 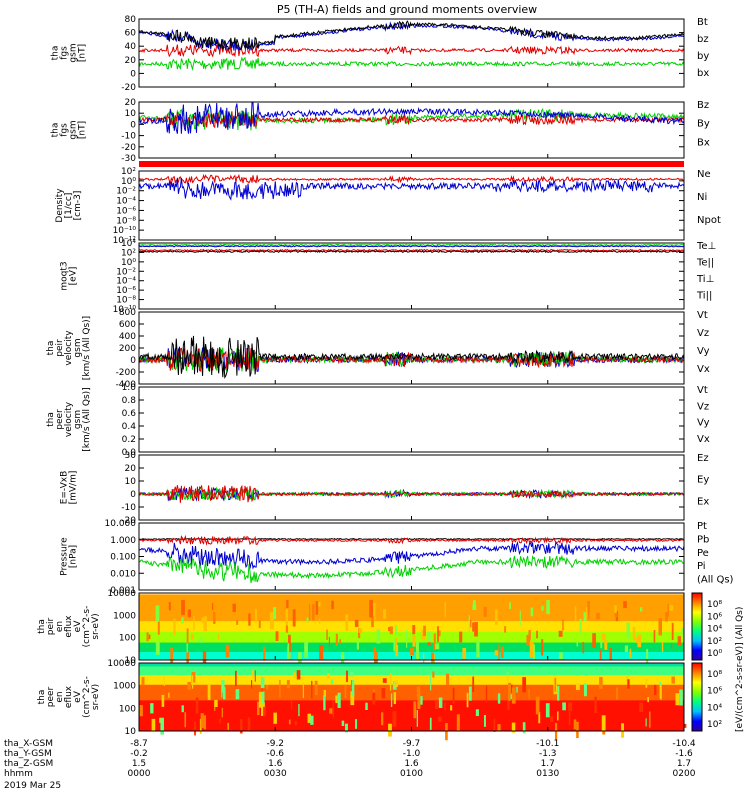 What do you see at coordinates (411, 774) in the screenshot?
I see `x-tick-label: 0100` at bounding box center [411, 774].